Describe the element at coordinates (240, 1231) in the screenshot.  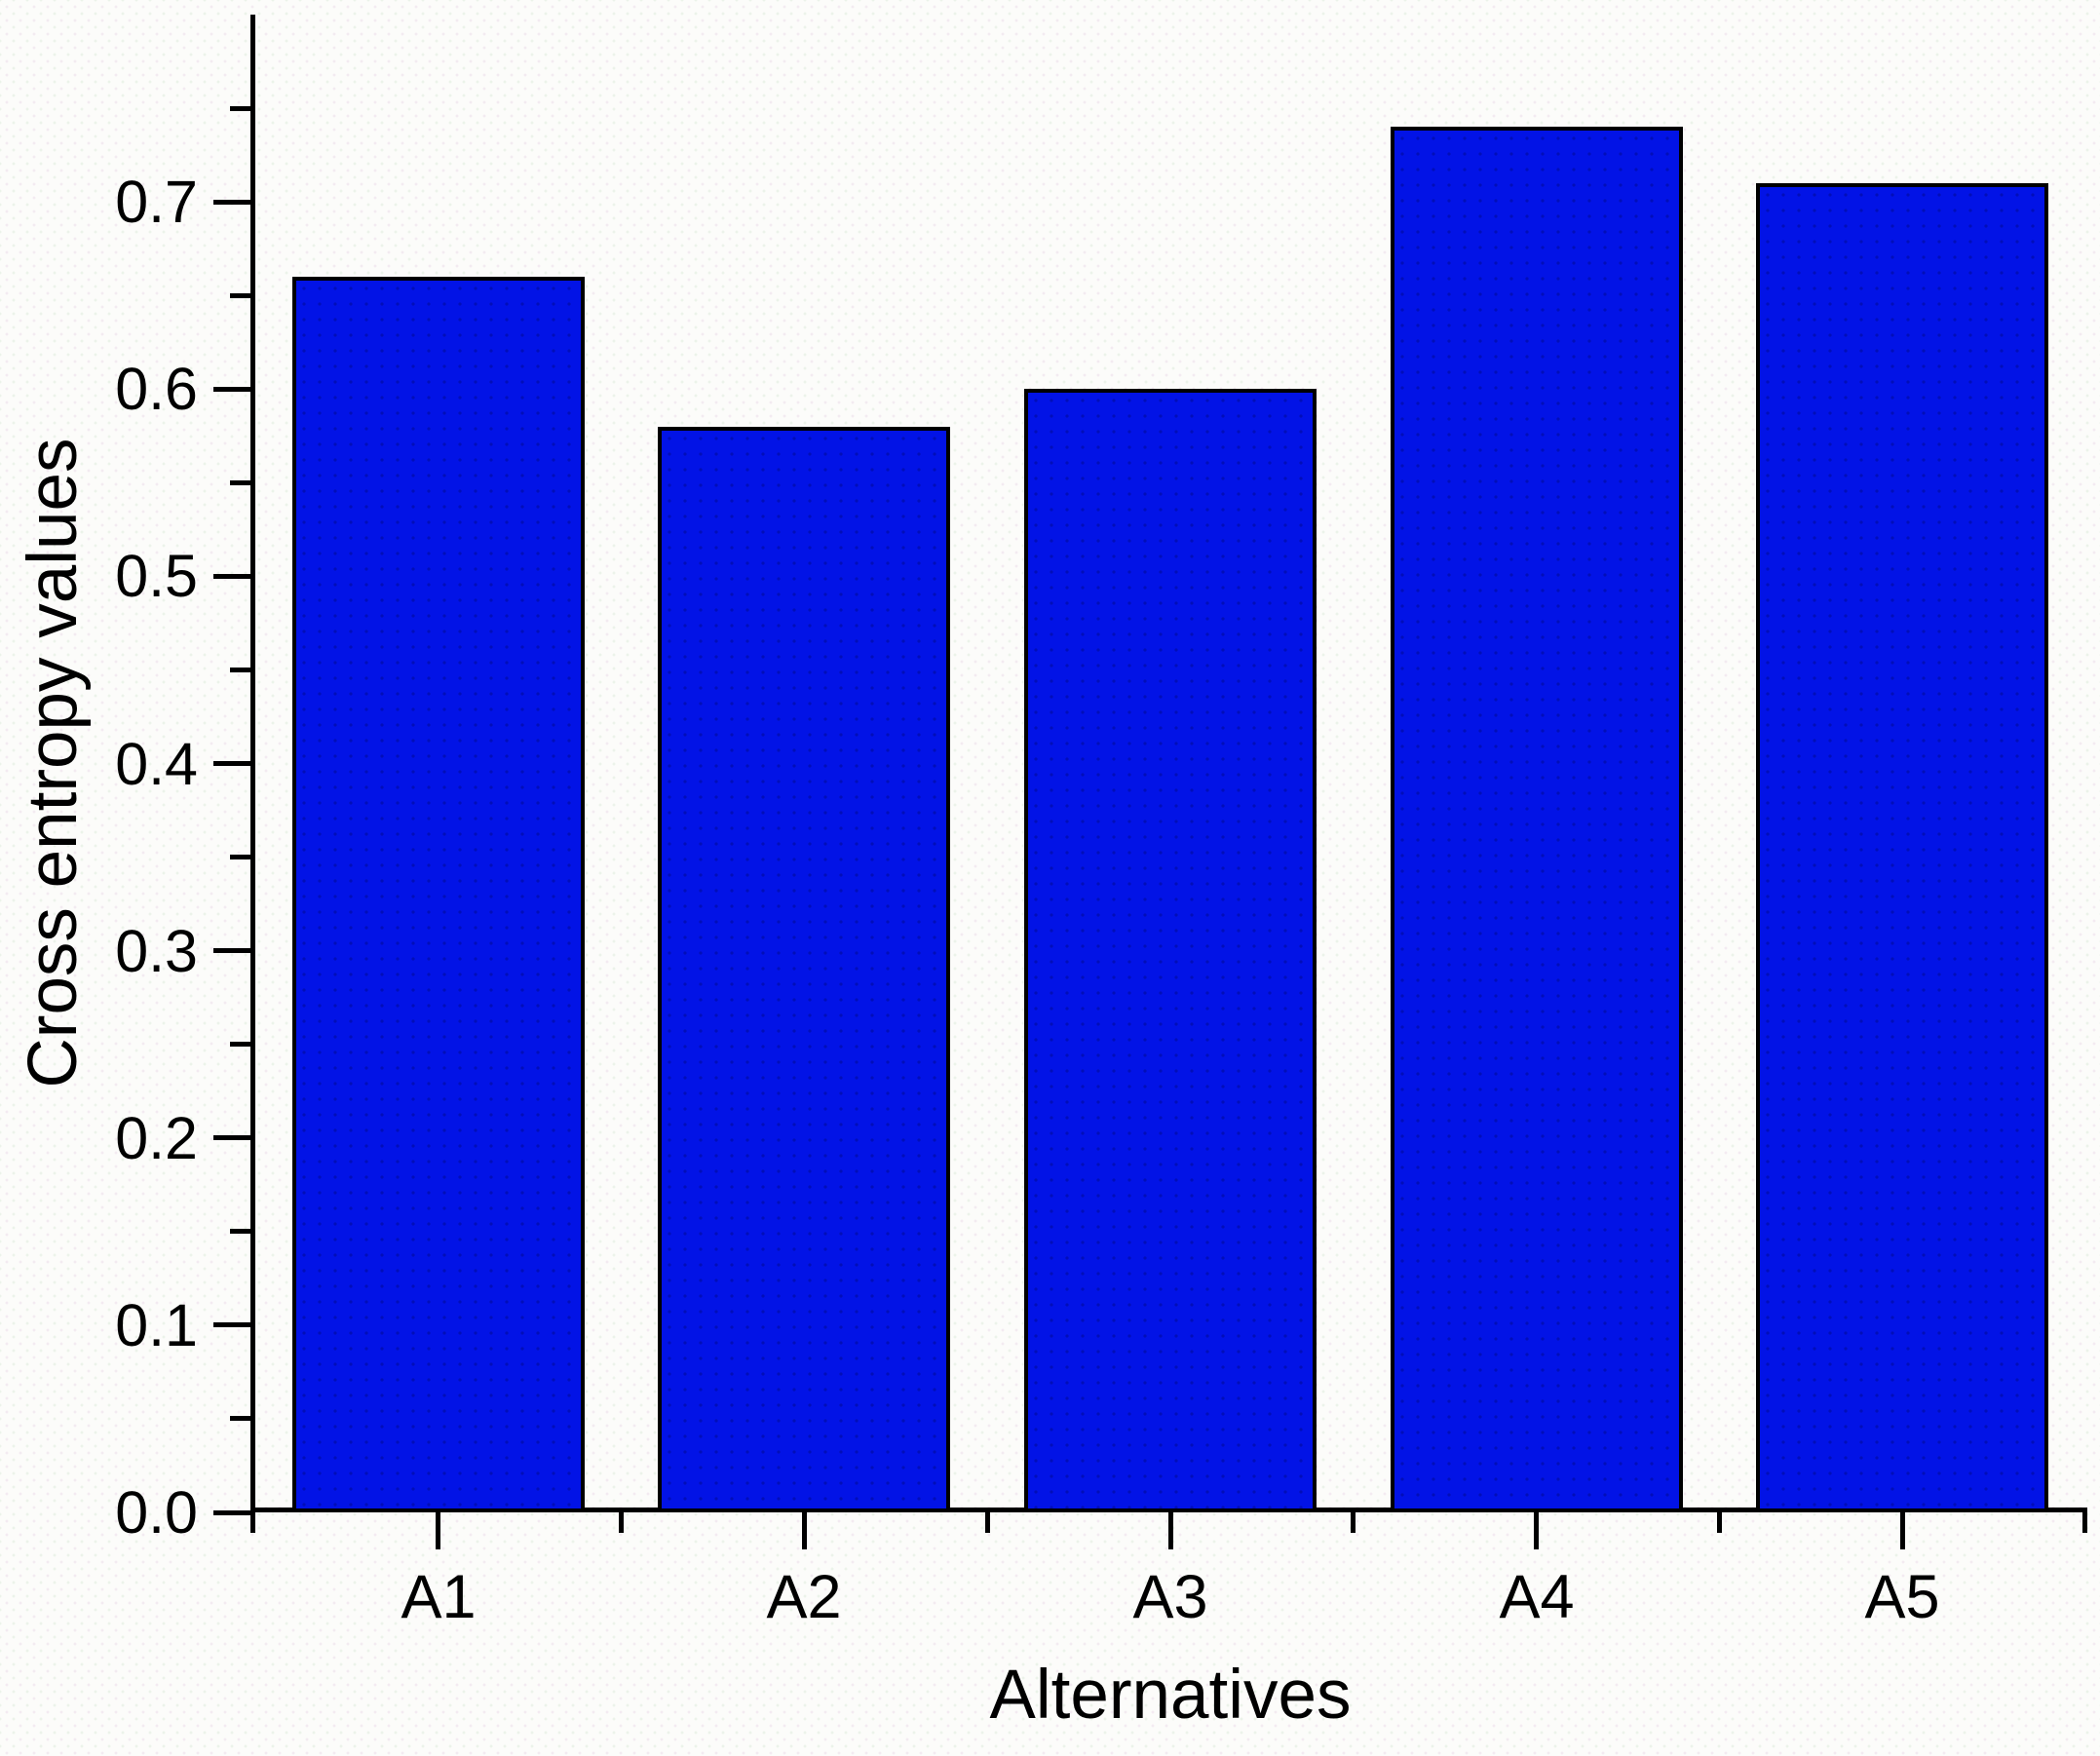
I see `y-minor-tick-0.15` at that location.